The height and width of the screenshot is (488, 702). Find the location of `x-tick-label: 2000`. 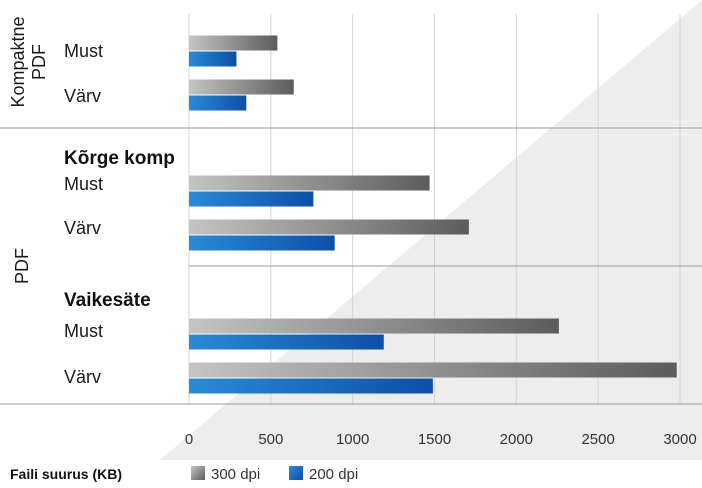

x-tick-label: 2000 is located at coordinates (516, 439).